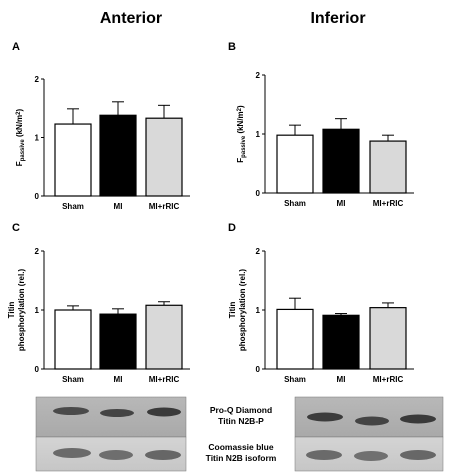  I want to click on blot-label-proq-line1: Pro-Q Diamond, so click(241, 410).